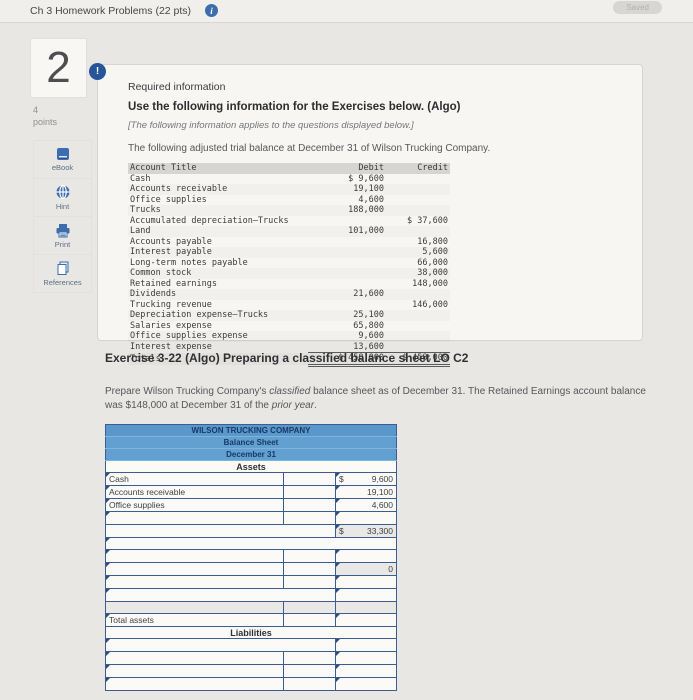  What do you see at coordinates (173, 283) in the screenshot?
I see `tb-cell-account: Retained earnings` at bounding box center [173, 283].